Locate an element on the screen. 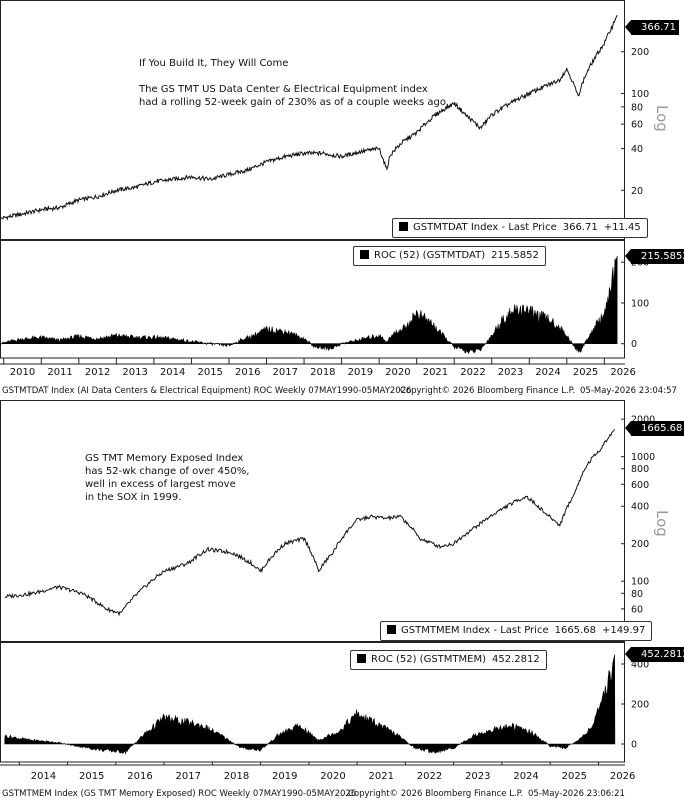 Image resolution: width=684 pixels, height=808 pixels. panel2-roc-tag: 452.2812 is located at coordinates (654, 654).